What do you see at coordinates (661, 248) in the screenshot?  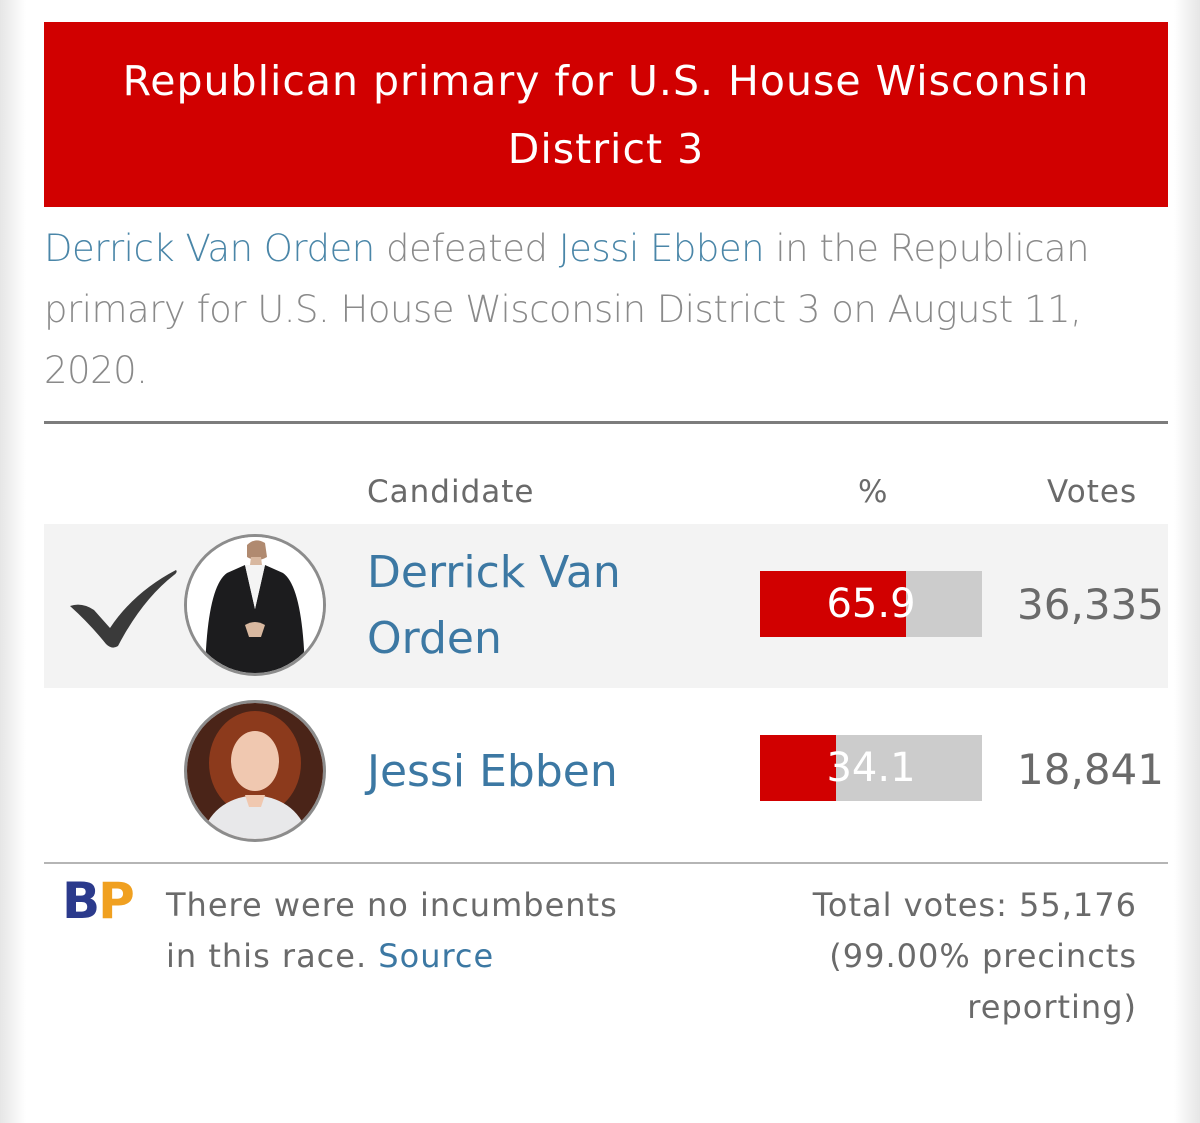 I see `loser-link: Jessi Ebben` at bounding box center [661, 248].